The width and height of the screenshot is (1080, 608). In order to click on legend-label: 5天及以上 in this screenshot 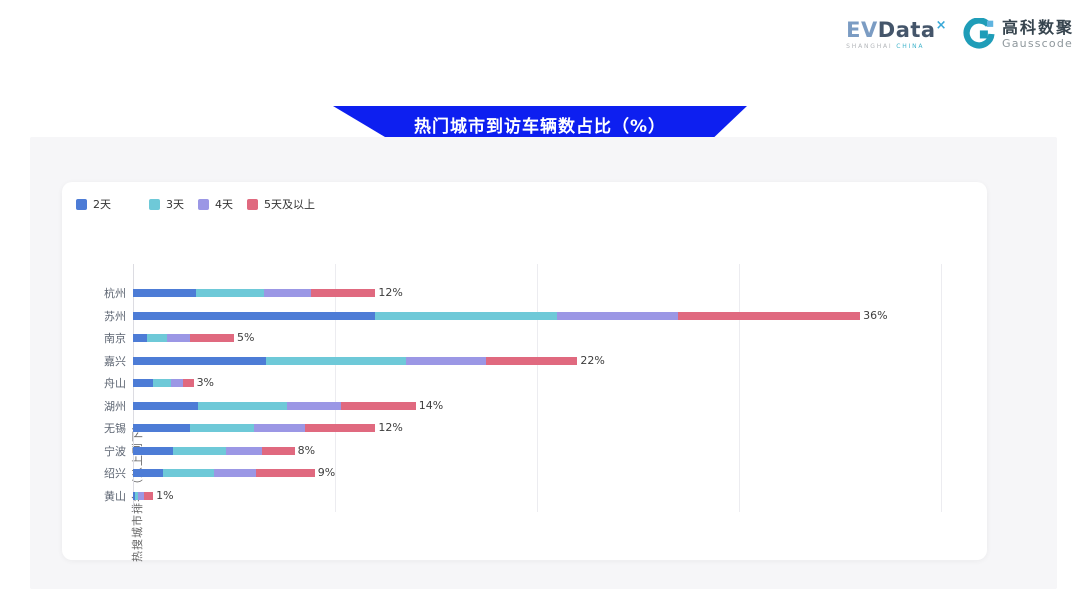, I will do `click(289, 204)`.